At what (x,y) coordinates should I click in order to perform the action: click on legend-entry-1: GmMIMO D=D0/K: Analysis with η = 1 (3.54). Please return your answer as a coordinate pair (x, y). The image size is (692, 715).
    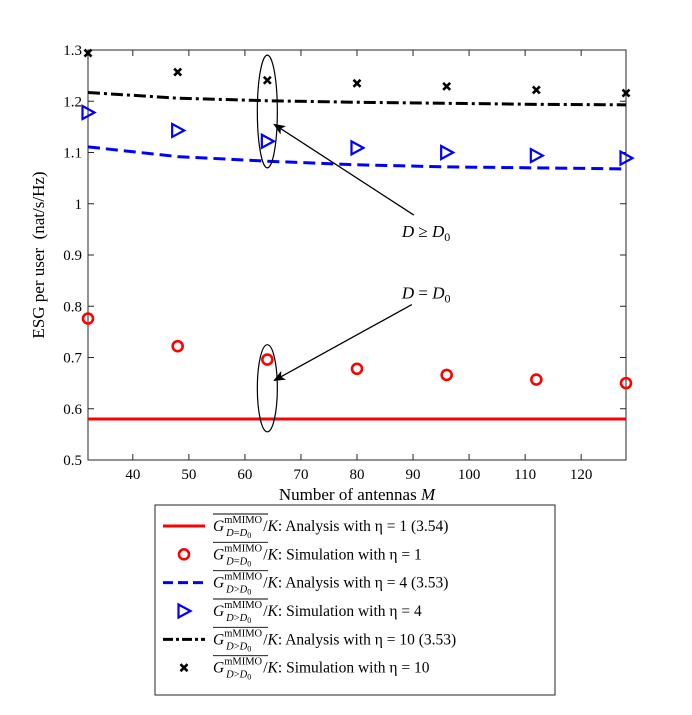
    Looking at the image, I should click on (305, 526).